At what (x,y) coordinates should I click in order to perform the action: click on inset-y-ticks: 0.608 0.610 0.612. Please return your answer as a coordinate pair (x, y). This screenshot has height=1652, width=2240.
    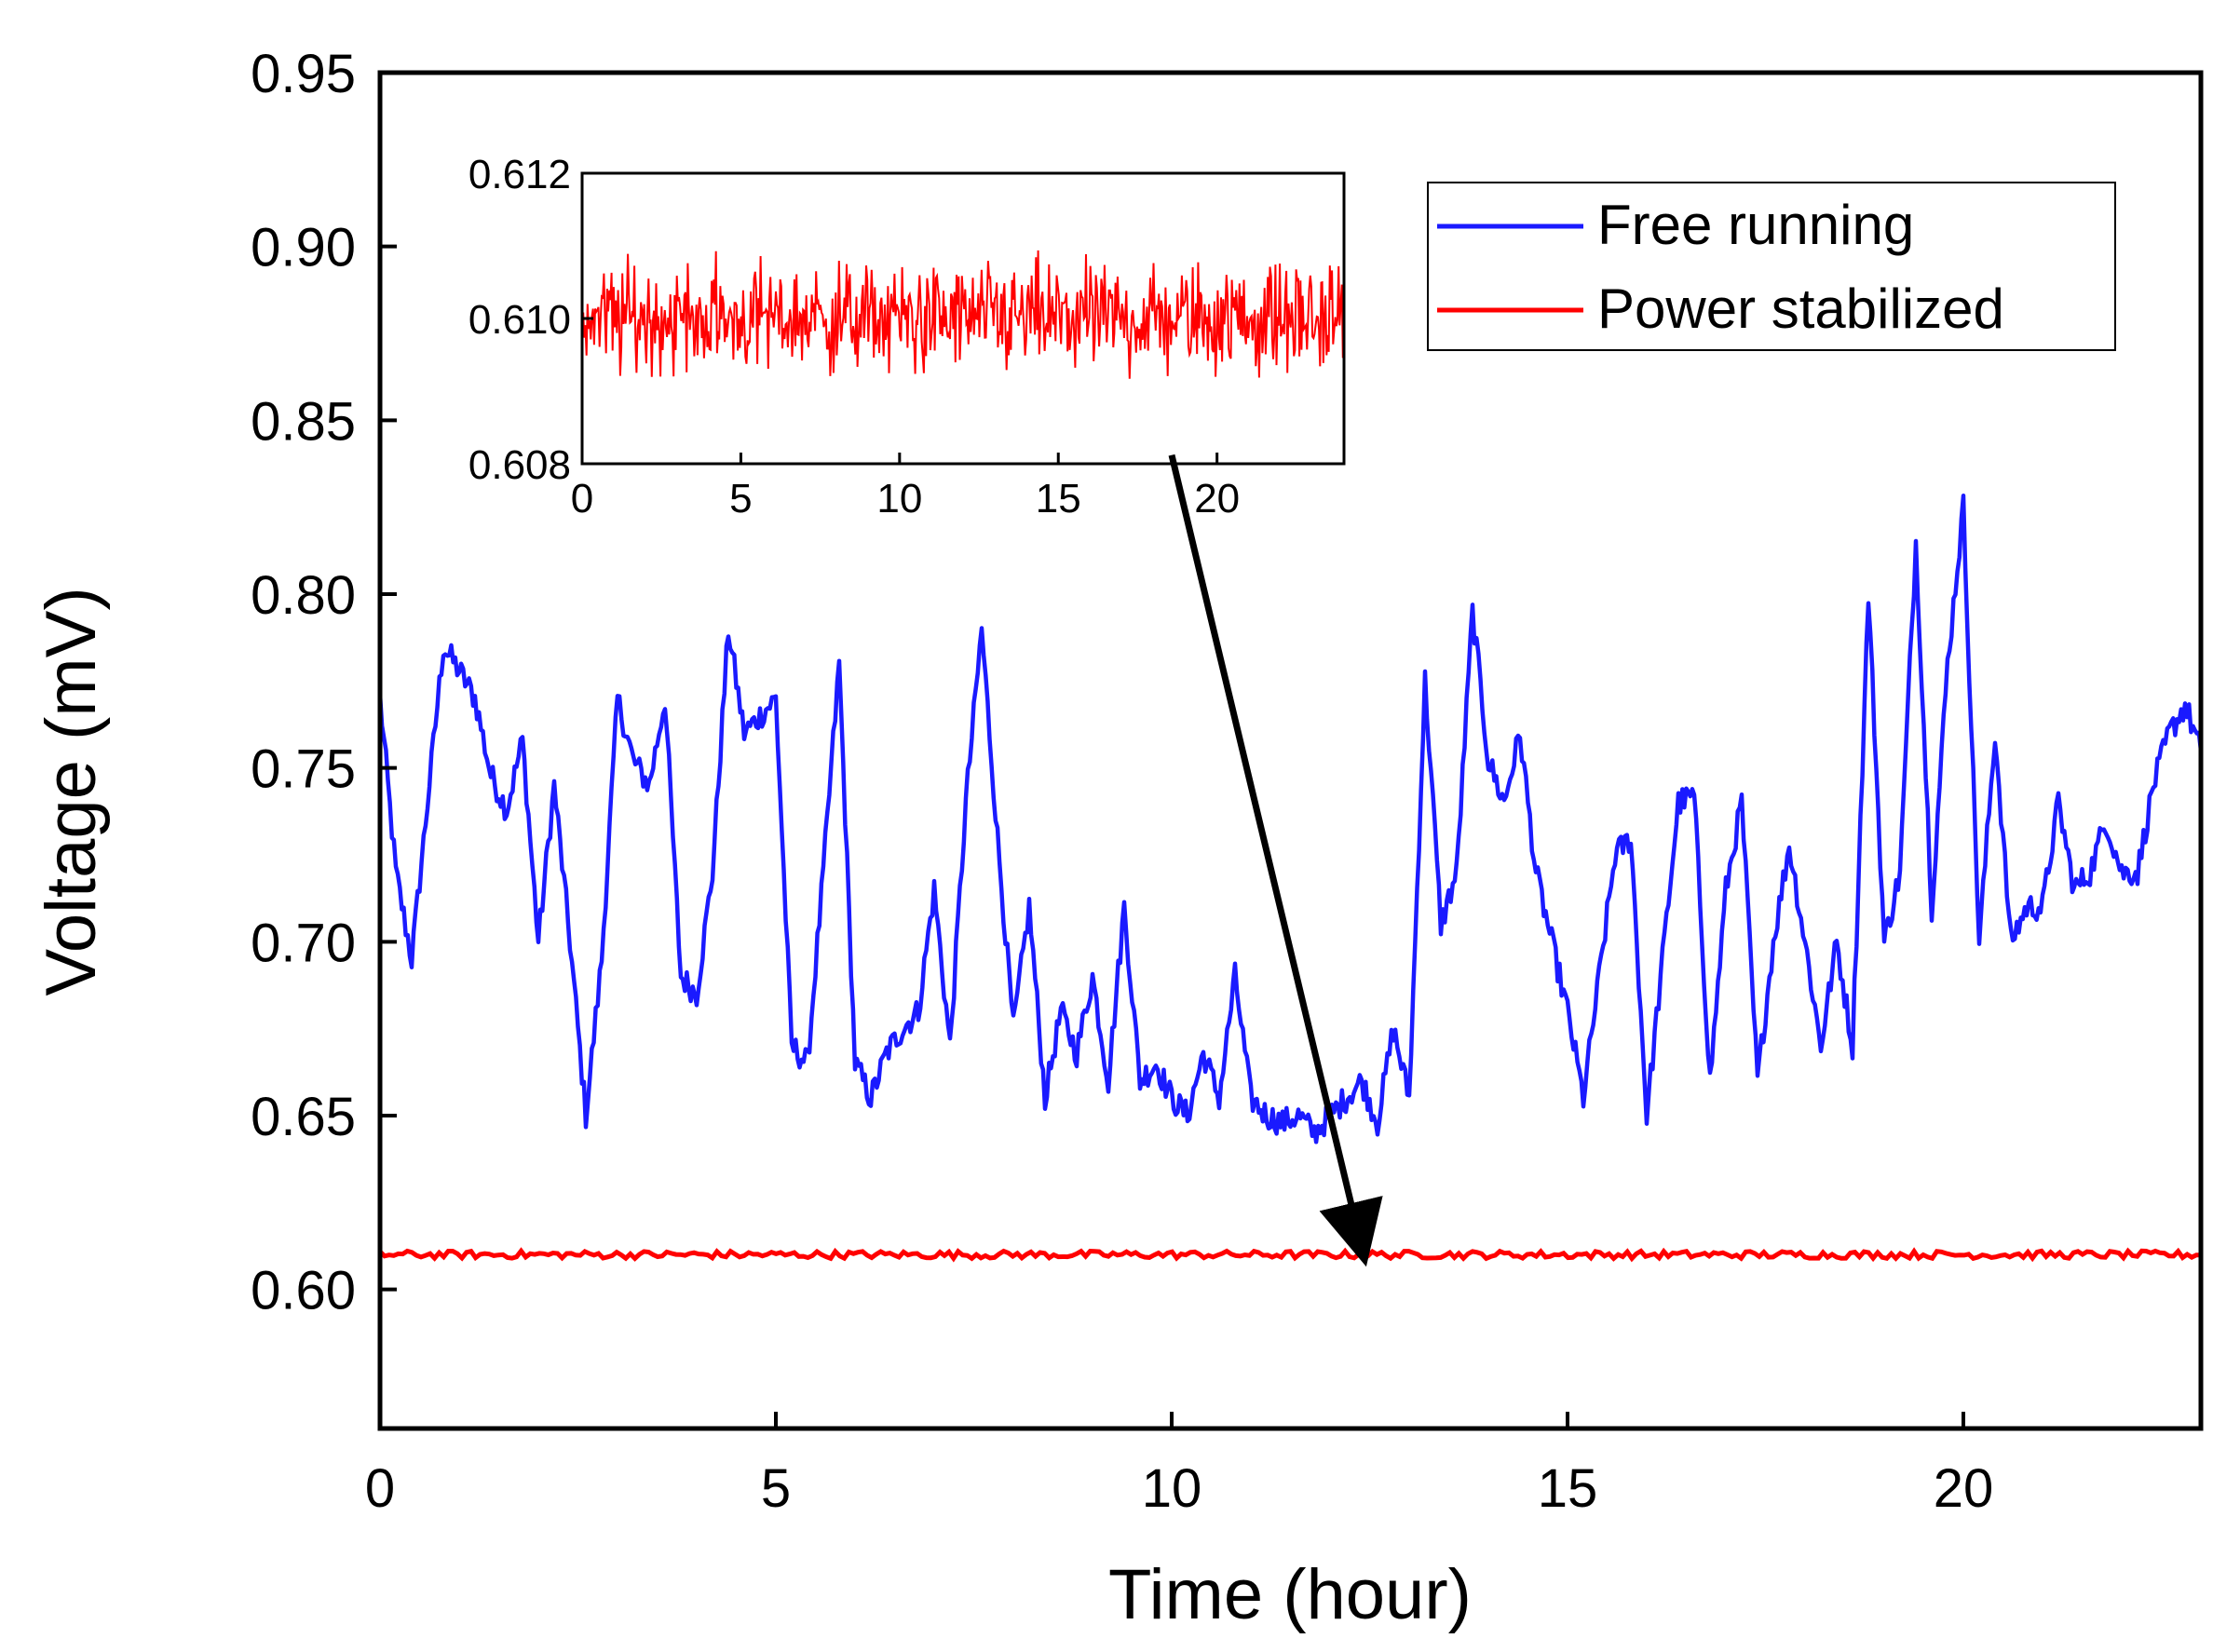
    Looking at the image, I should click on (530, 320).